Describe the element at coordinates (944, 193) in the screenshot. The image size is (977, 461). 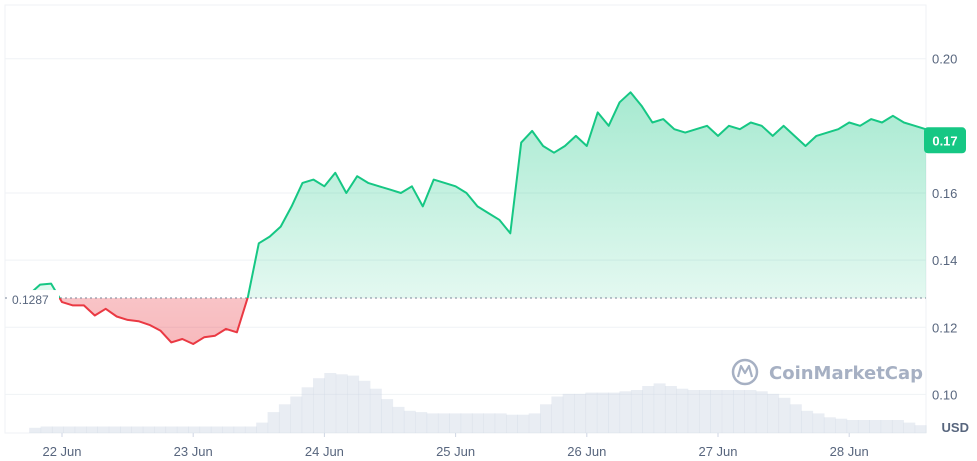
I see `y-tick-label: 0.16` at that location.